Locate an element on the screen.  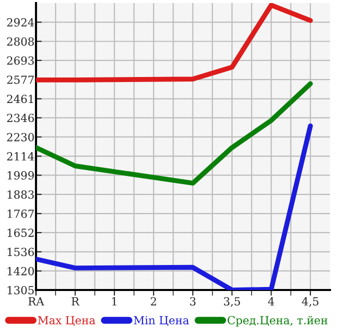
x-tick-label: R is located at coordinates (76, 301).